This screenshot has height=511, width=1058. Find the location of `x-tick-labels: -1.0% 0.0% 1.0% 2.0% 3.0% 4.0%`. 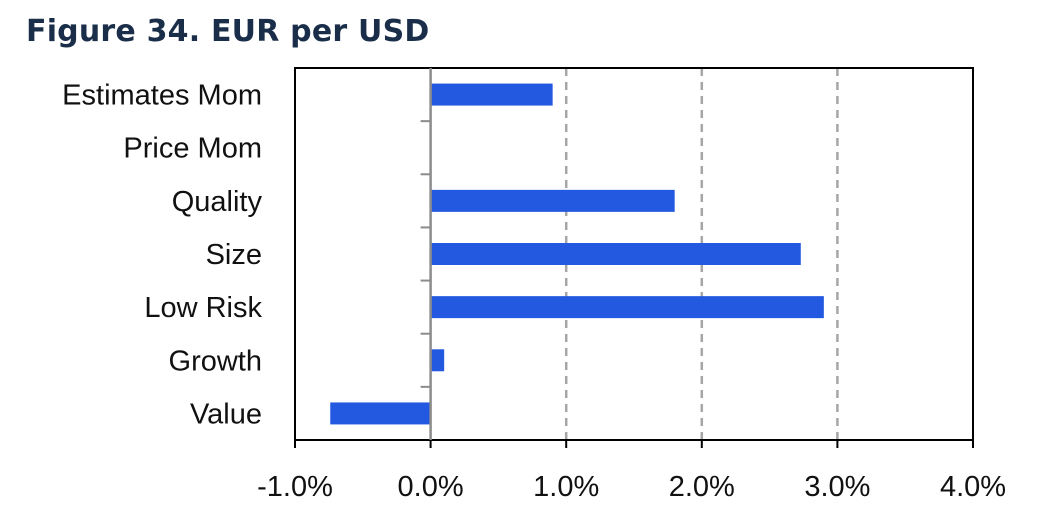

x-tick-labels: -1.0% 0.0% 1.0% 2.0% 3.0% 4.0% is located at coordinates (631, 487).